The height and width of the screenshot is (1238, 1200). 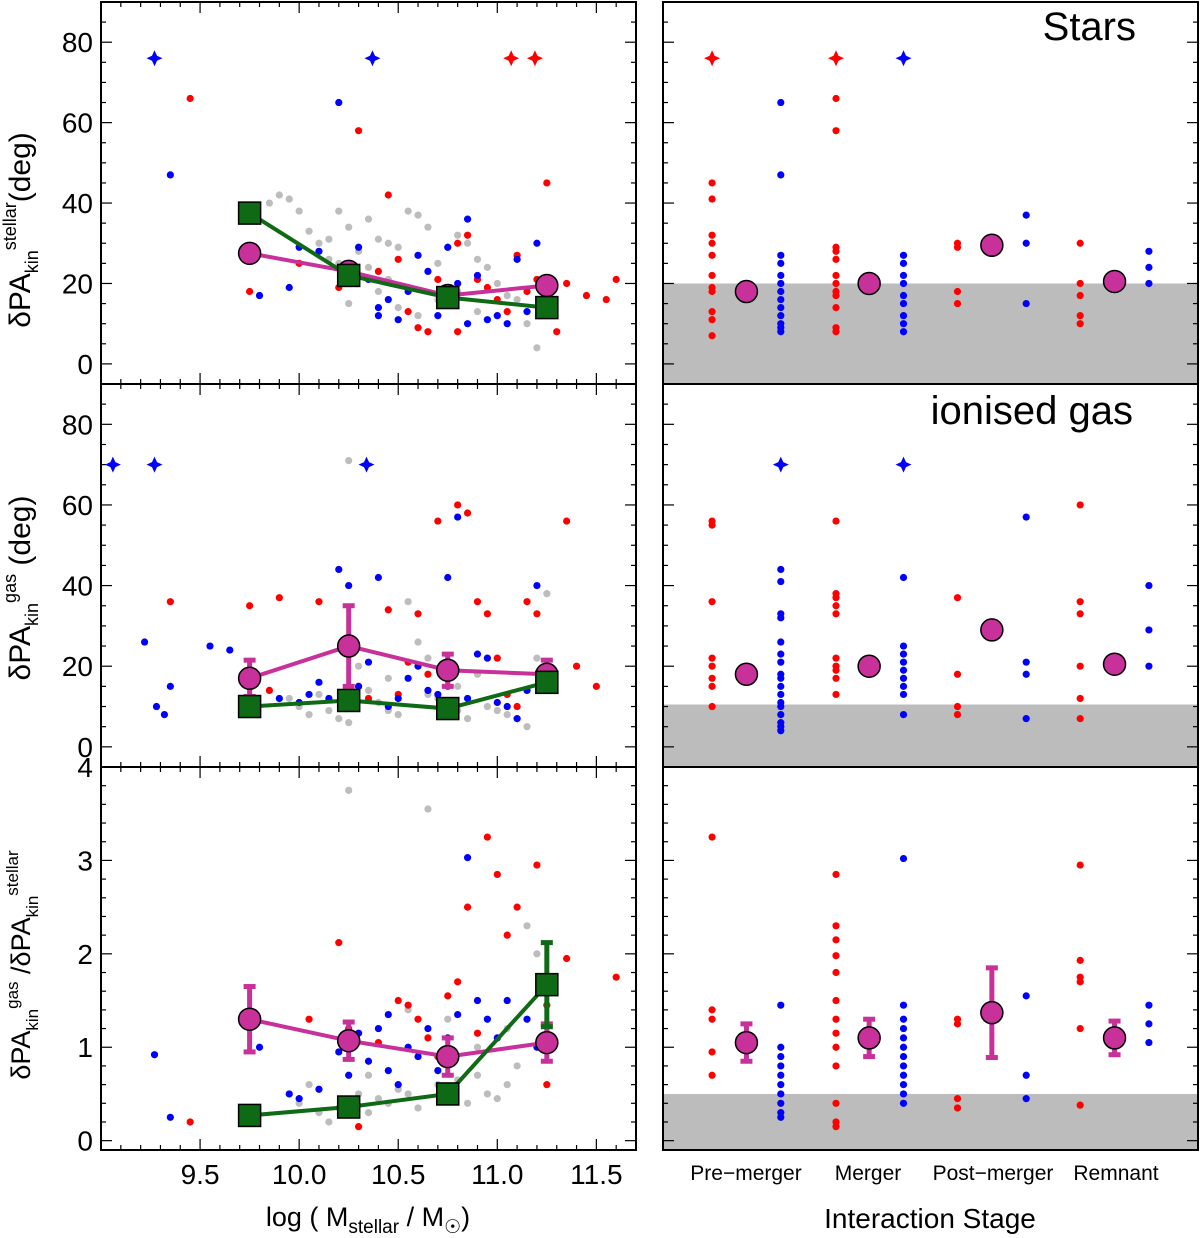 I want to click on category-label-post-merger: Post−merger, so click(x=993, y=1173).